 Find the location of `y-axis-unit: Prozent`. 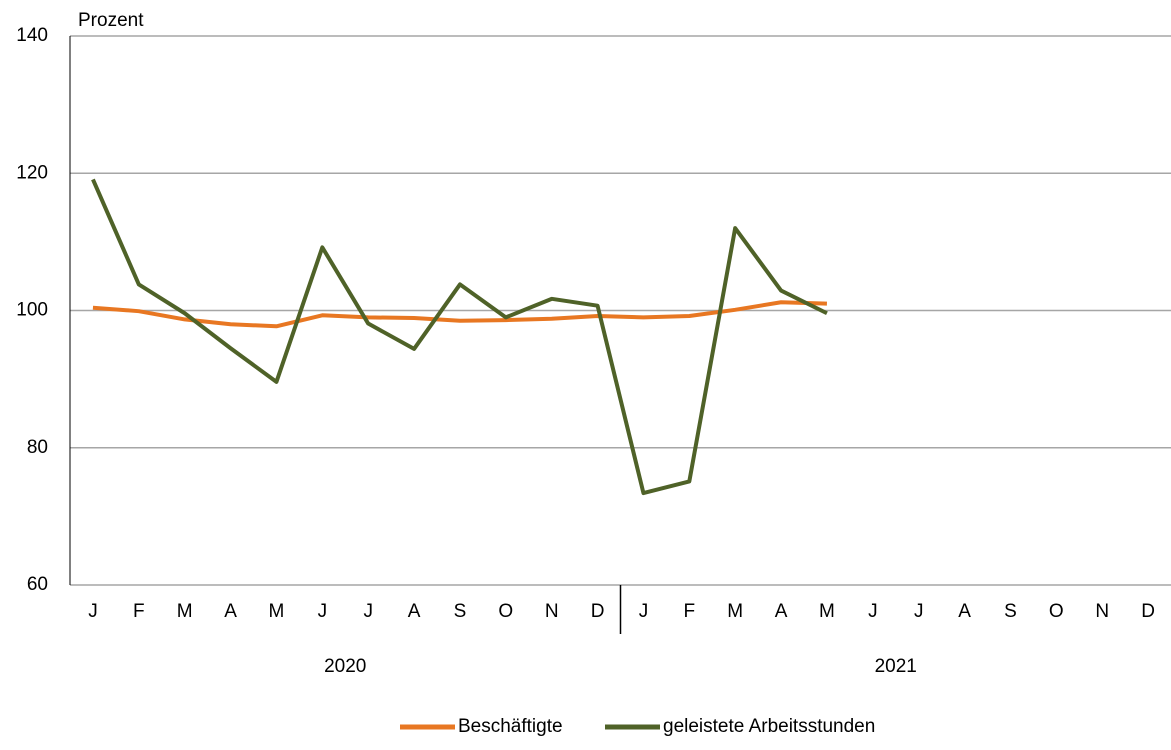

y-axis-unit: Prozent is located at coordinates (111, 20).